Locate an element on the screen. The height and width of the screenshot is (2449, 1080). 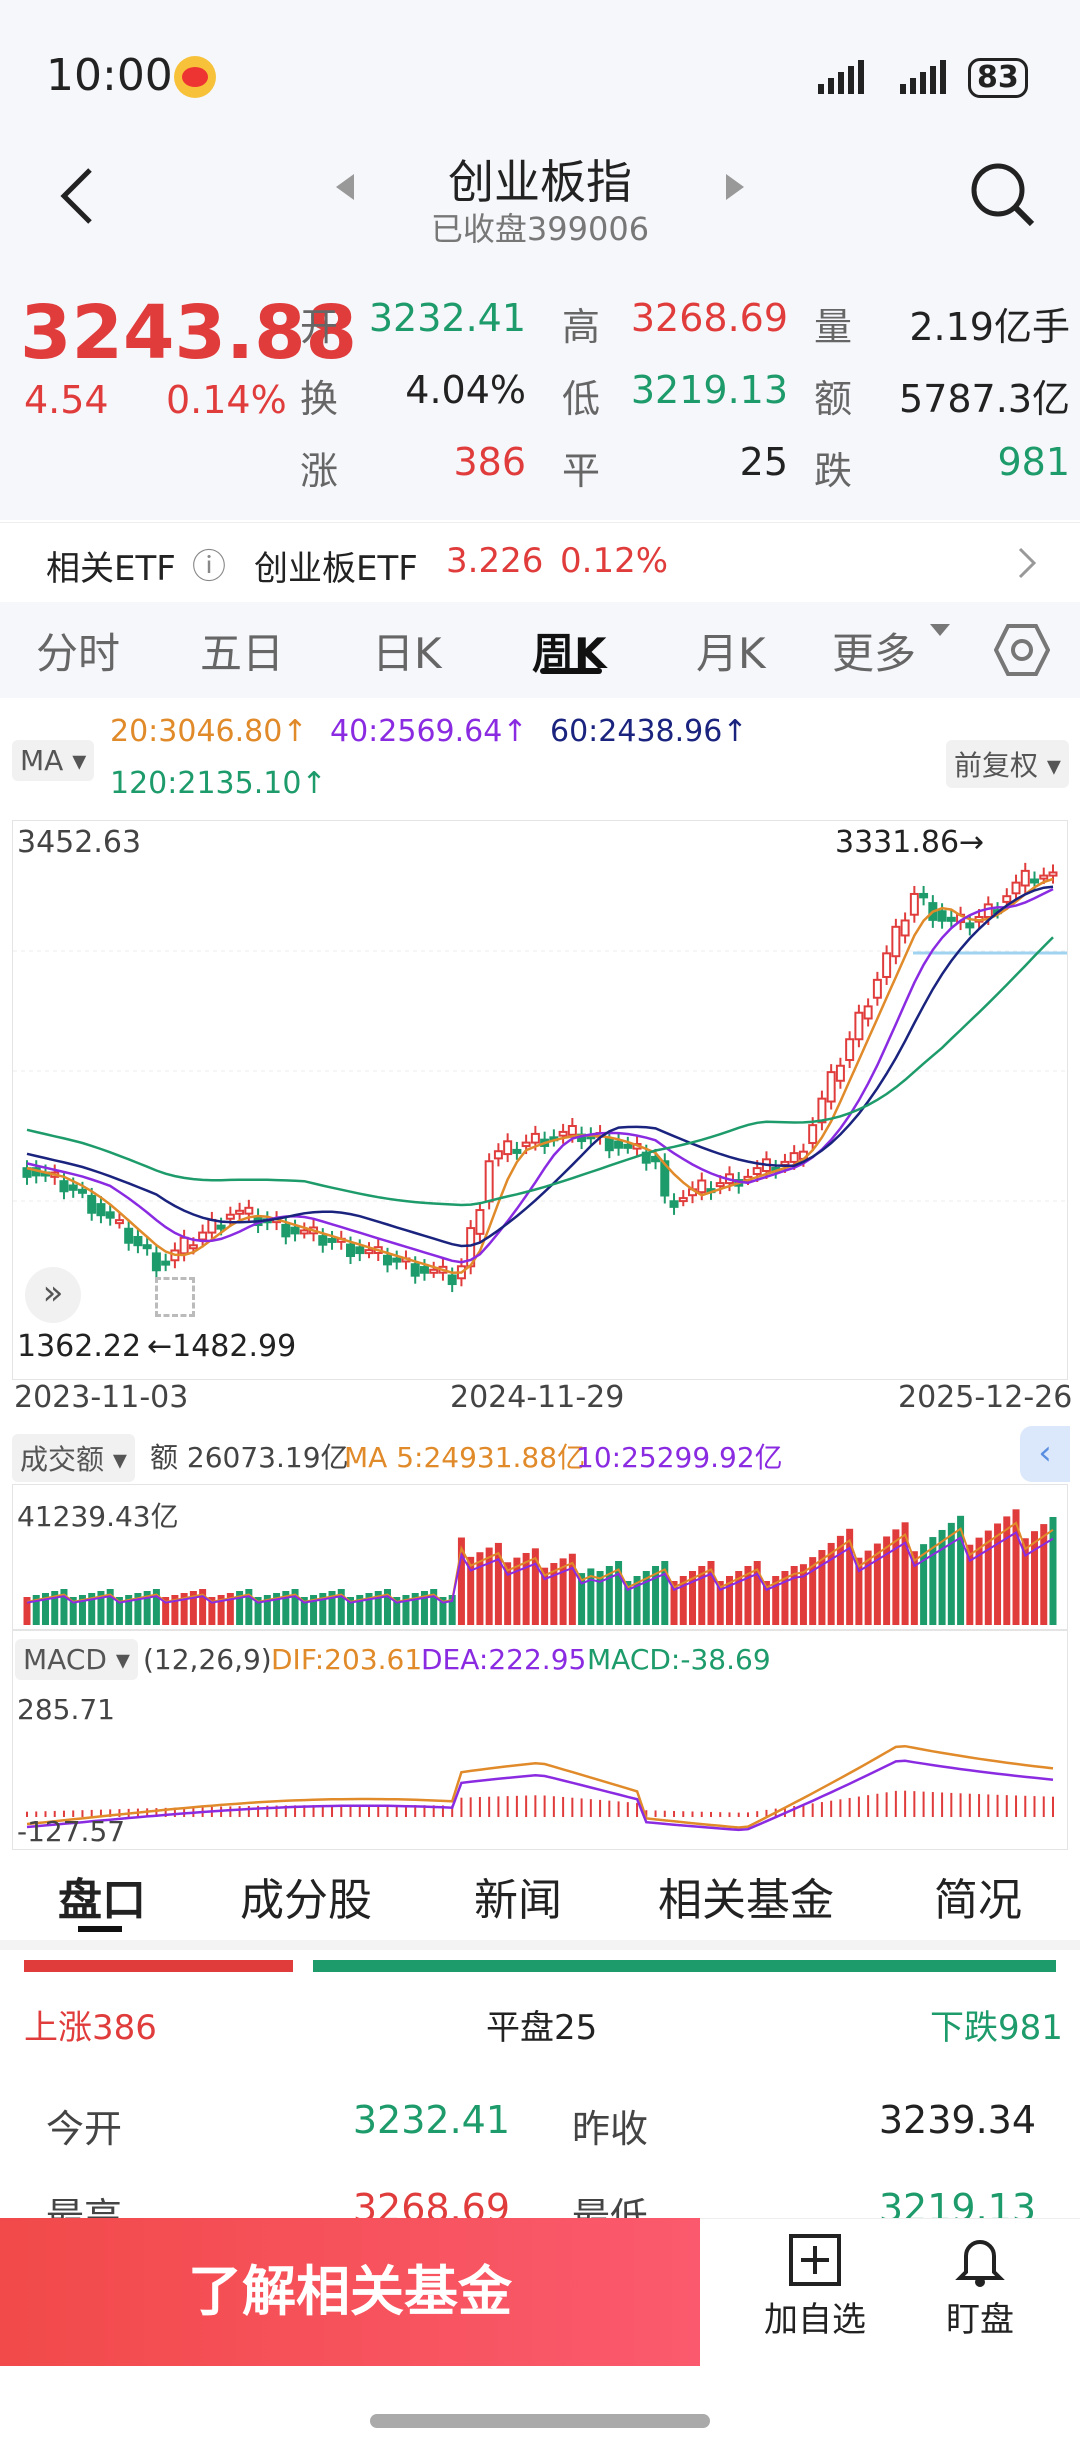
volume-selector: 成交额 ▾ is located at coordinates (73, 1458).